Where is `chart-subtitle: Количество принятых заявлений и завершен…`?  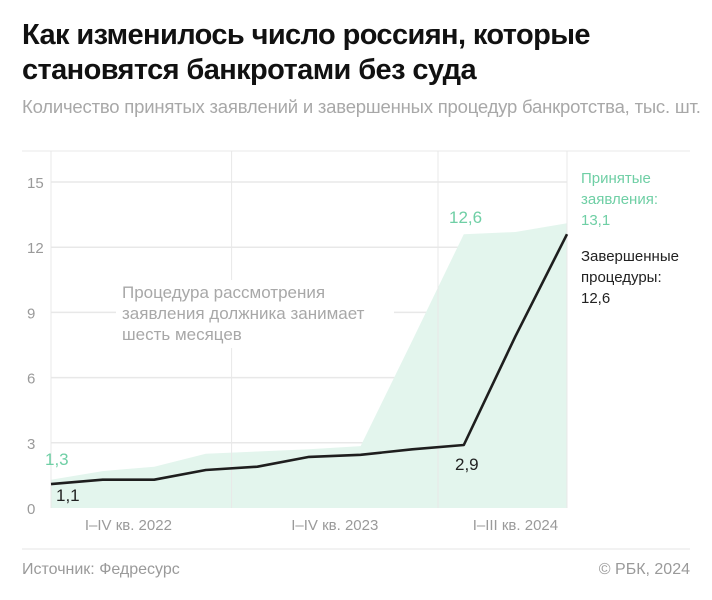
chart-subtitle: Количество принятых заявлений и завершен… is located at coordinates (361, 106).